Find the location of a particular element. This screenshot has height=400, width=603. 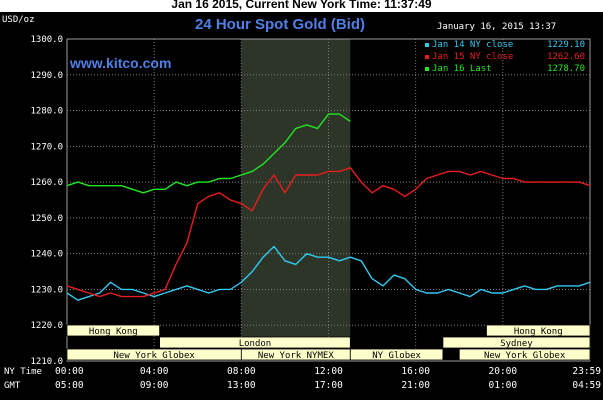

y-tick-label: 1290.0 is located at coordinates (46, 76).